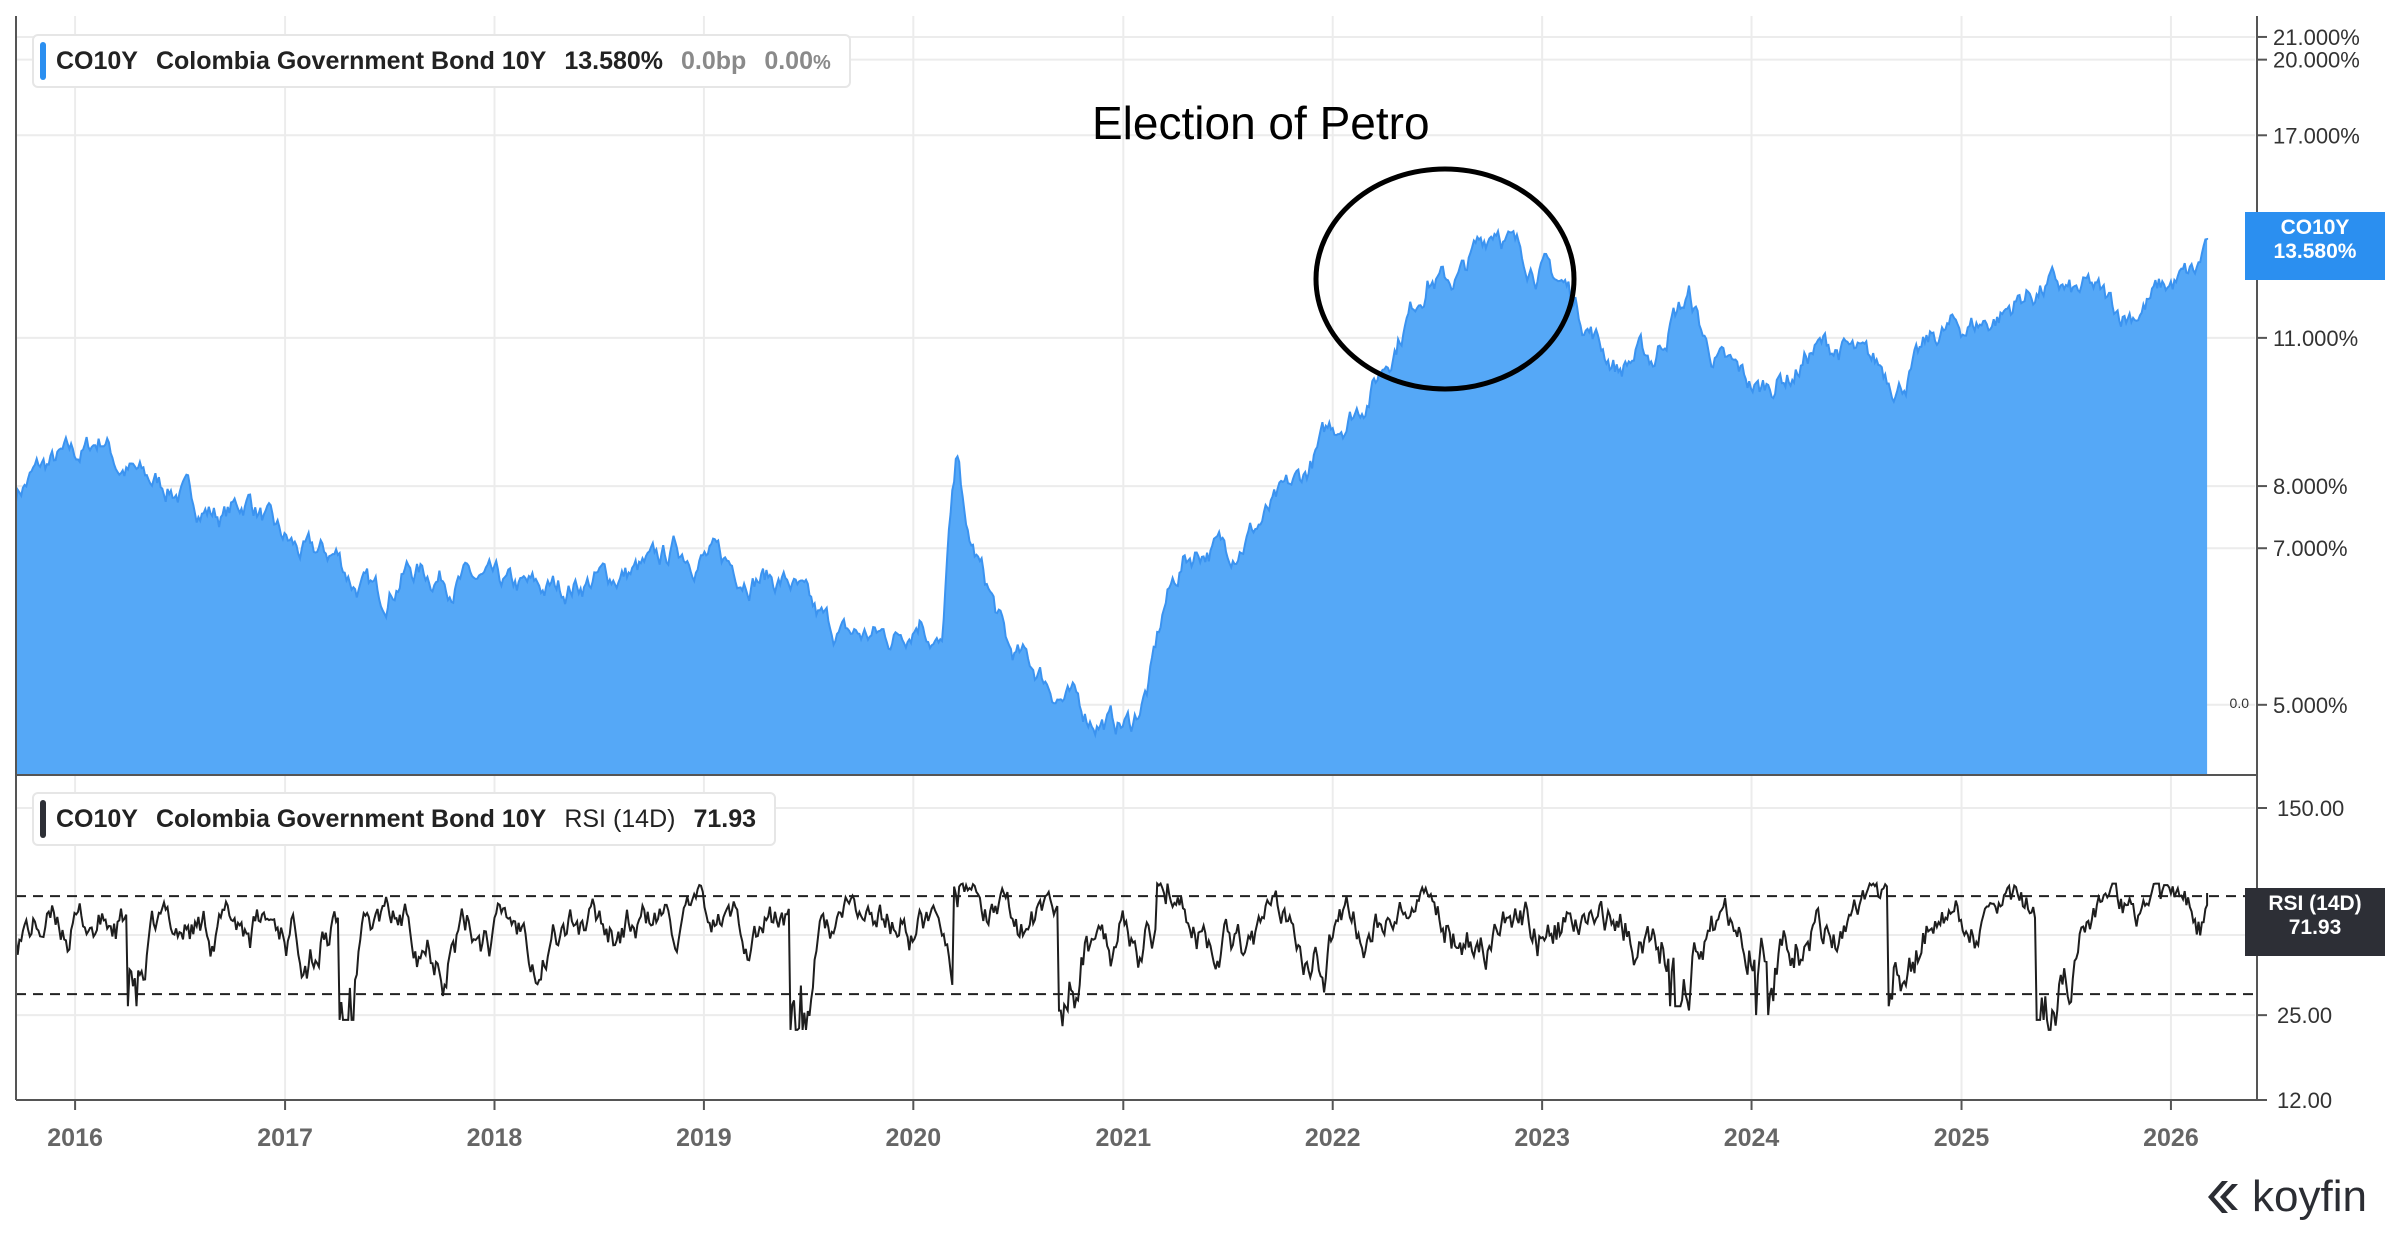 This screenshot has width=2400, height=1240. Describe the element at coordinates (2316, 60) in the screenshot. I see `price-y-tick-label: 20.000%` at that location.